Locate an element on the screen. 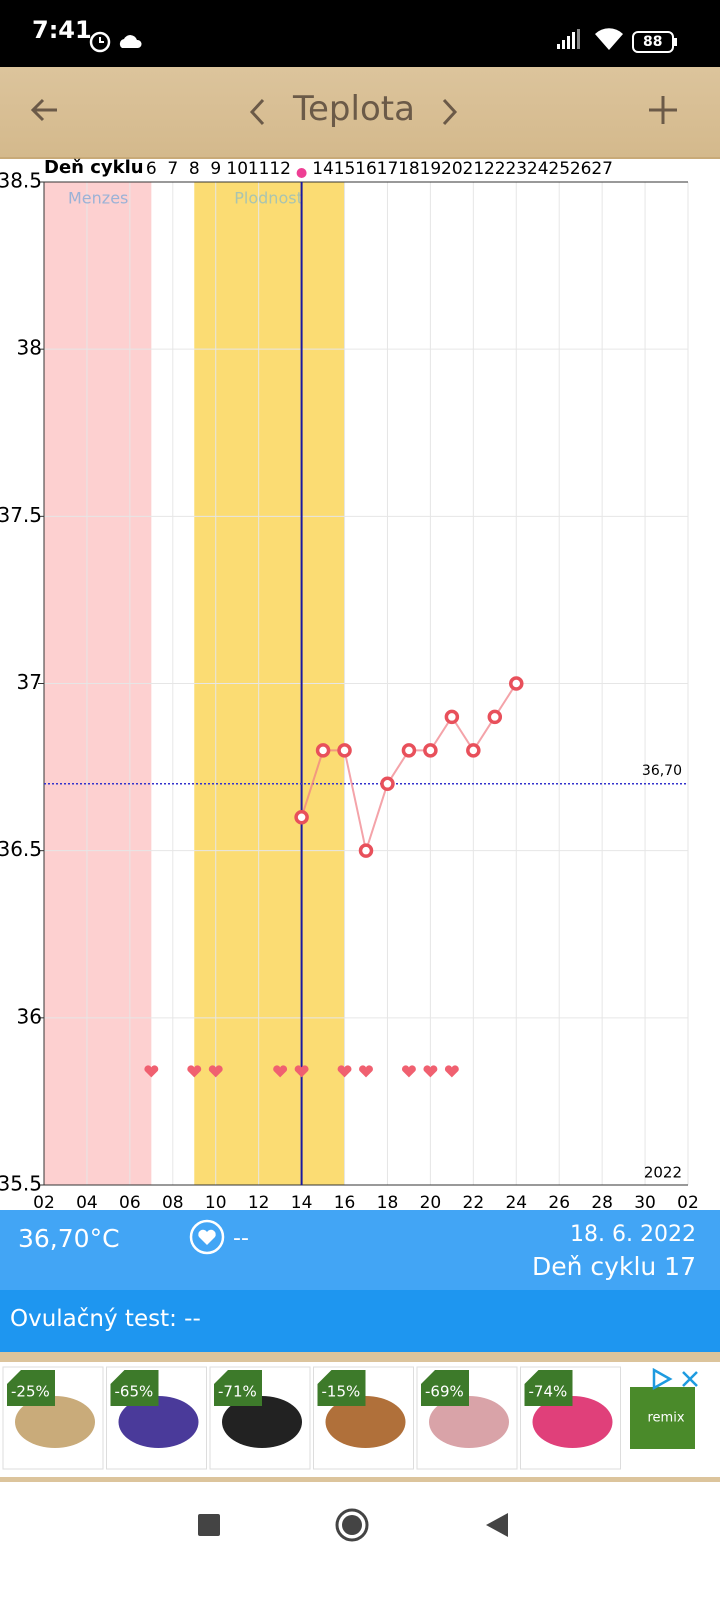 Image resolution: width=720 pixels, height=1604 pixels. cycle-day-label: 23 is located at coordinates (516, 169).